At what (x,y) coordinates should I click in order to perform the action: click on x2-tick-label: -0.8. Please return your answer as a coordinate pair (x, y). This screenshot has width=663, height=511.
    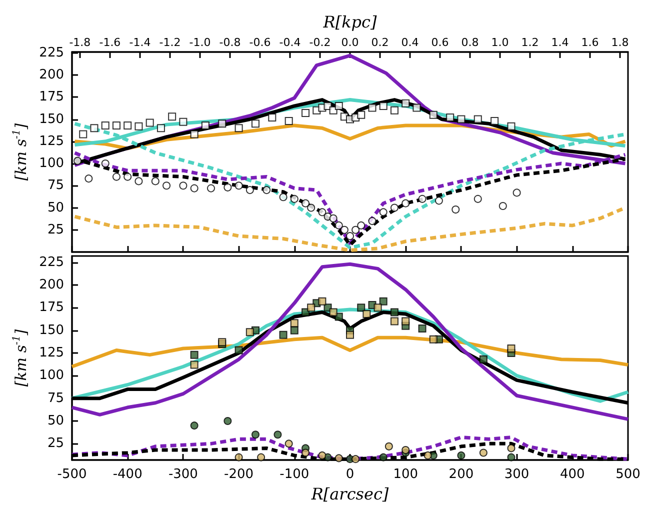
    Looking at the image, I should click on (230, 42).